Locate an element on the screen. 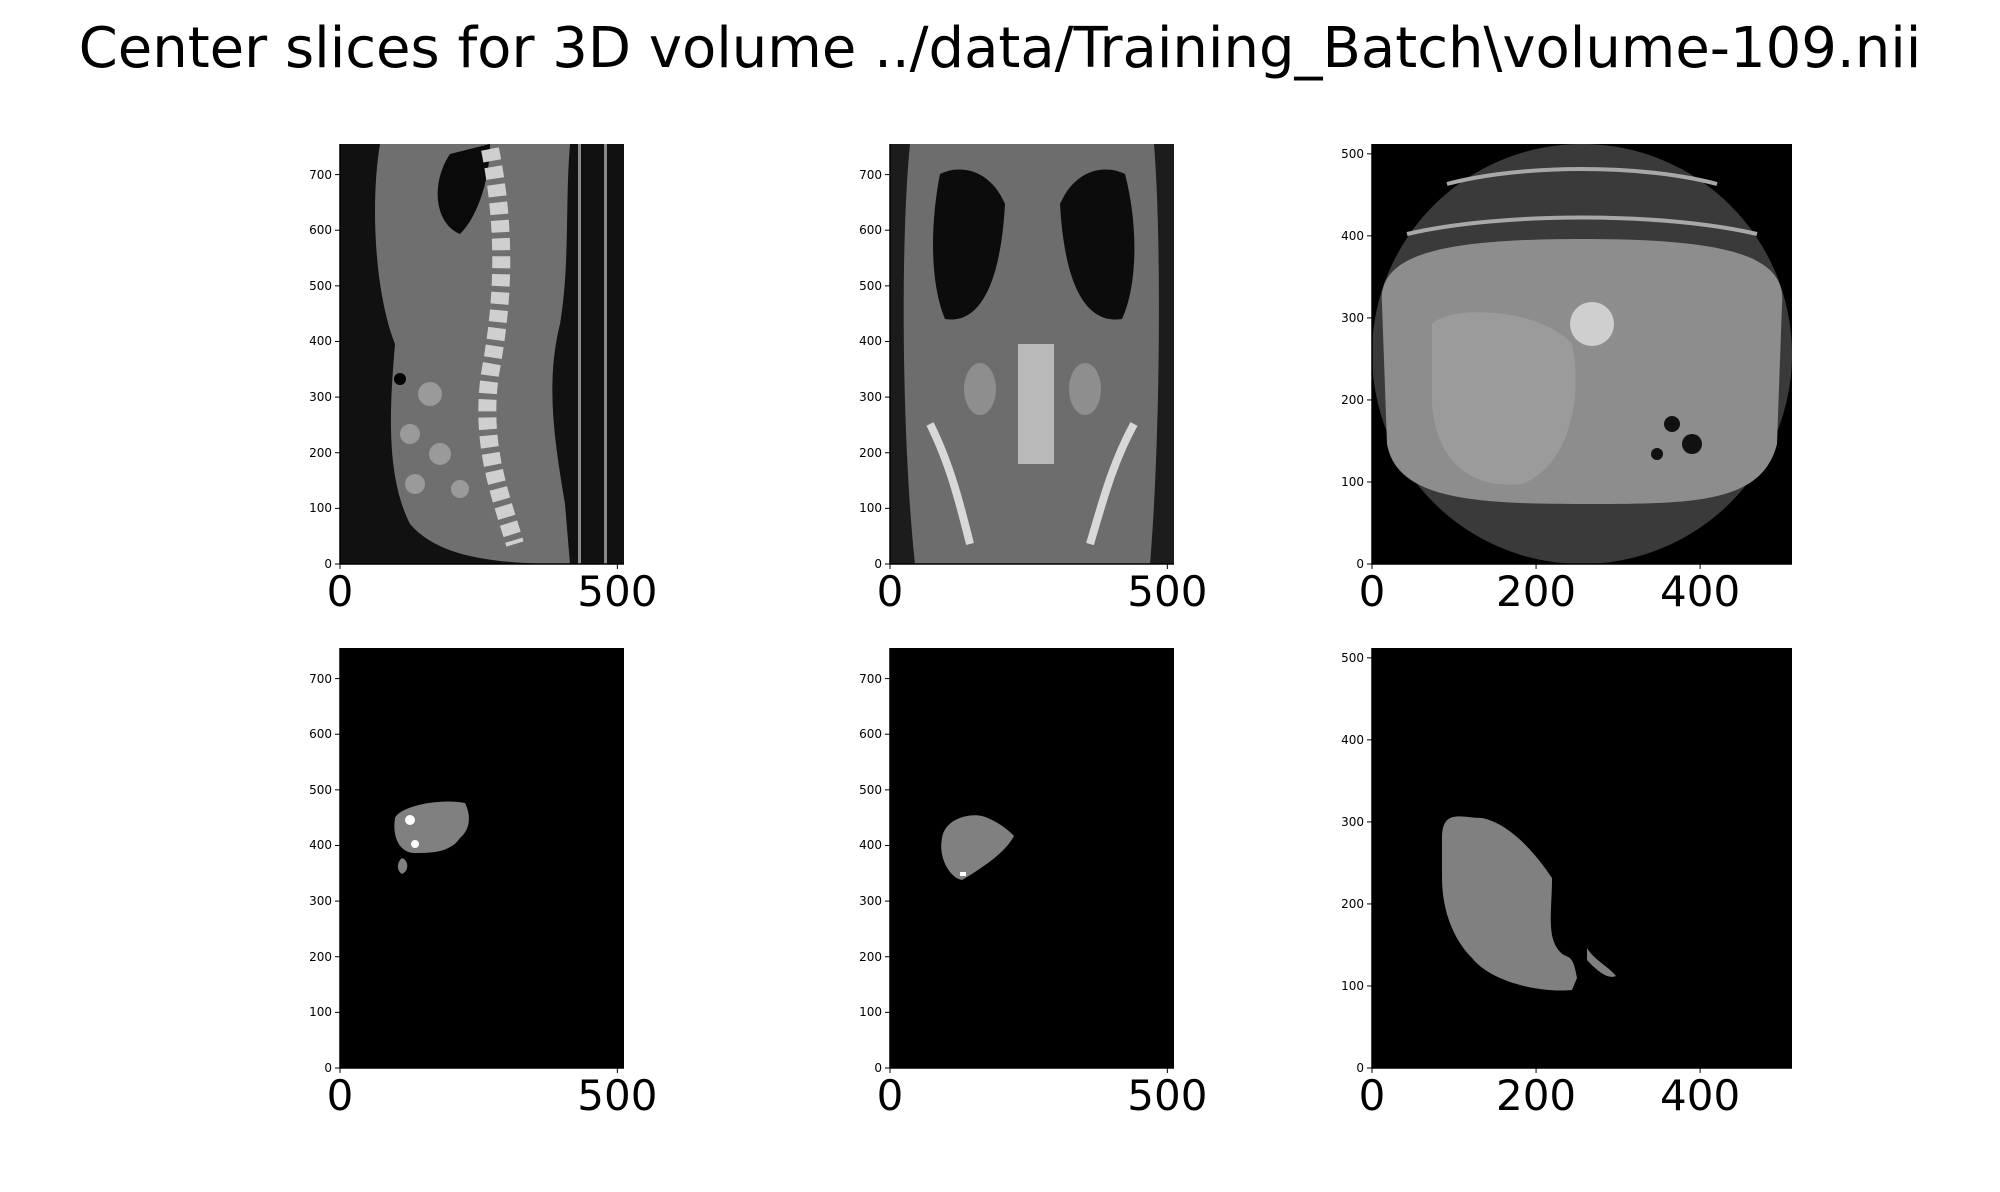  panel-sagittal-mask: 0 100 200 300 400 500 600 700 0 500 is located at coordinates (483, 884).